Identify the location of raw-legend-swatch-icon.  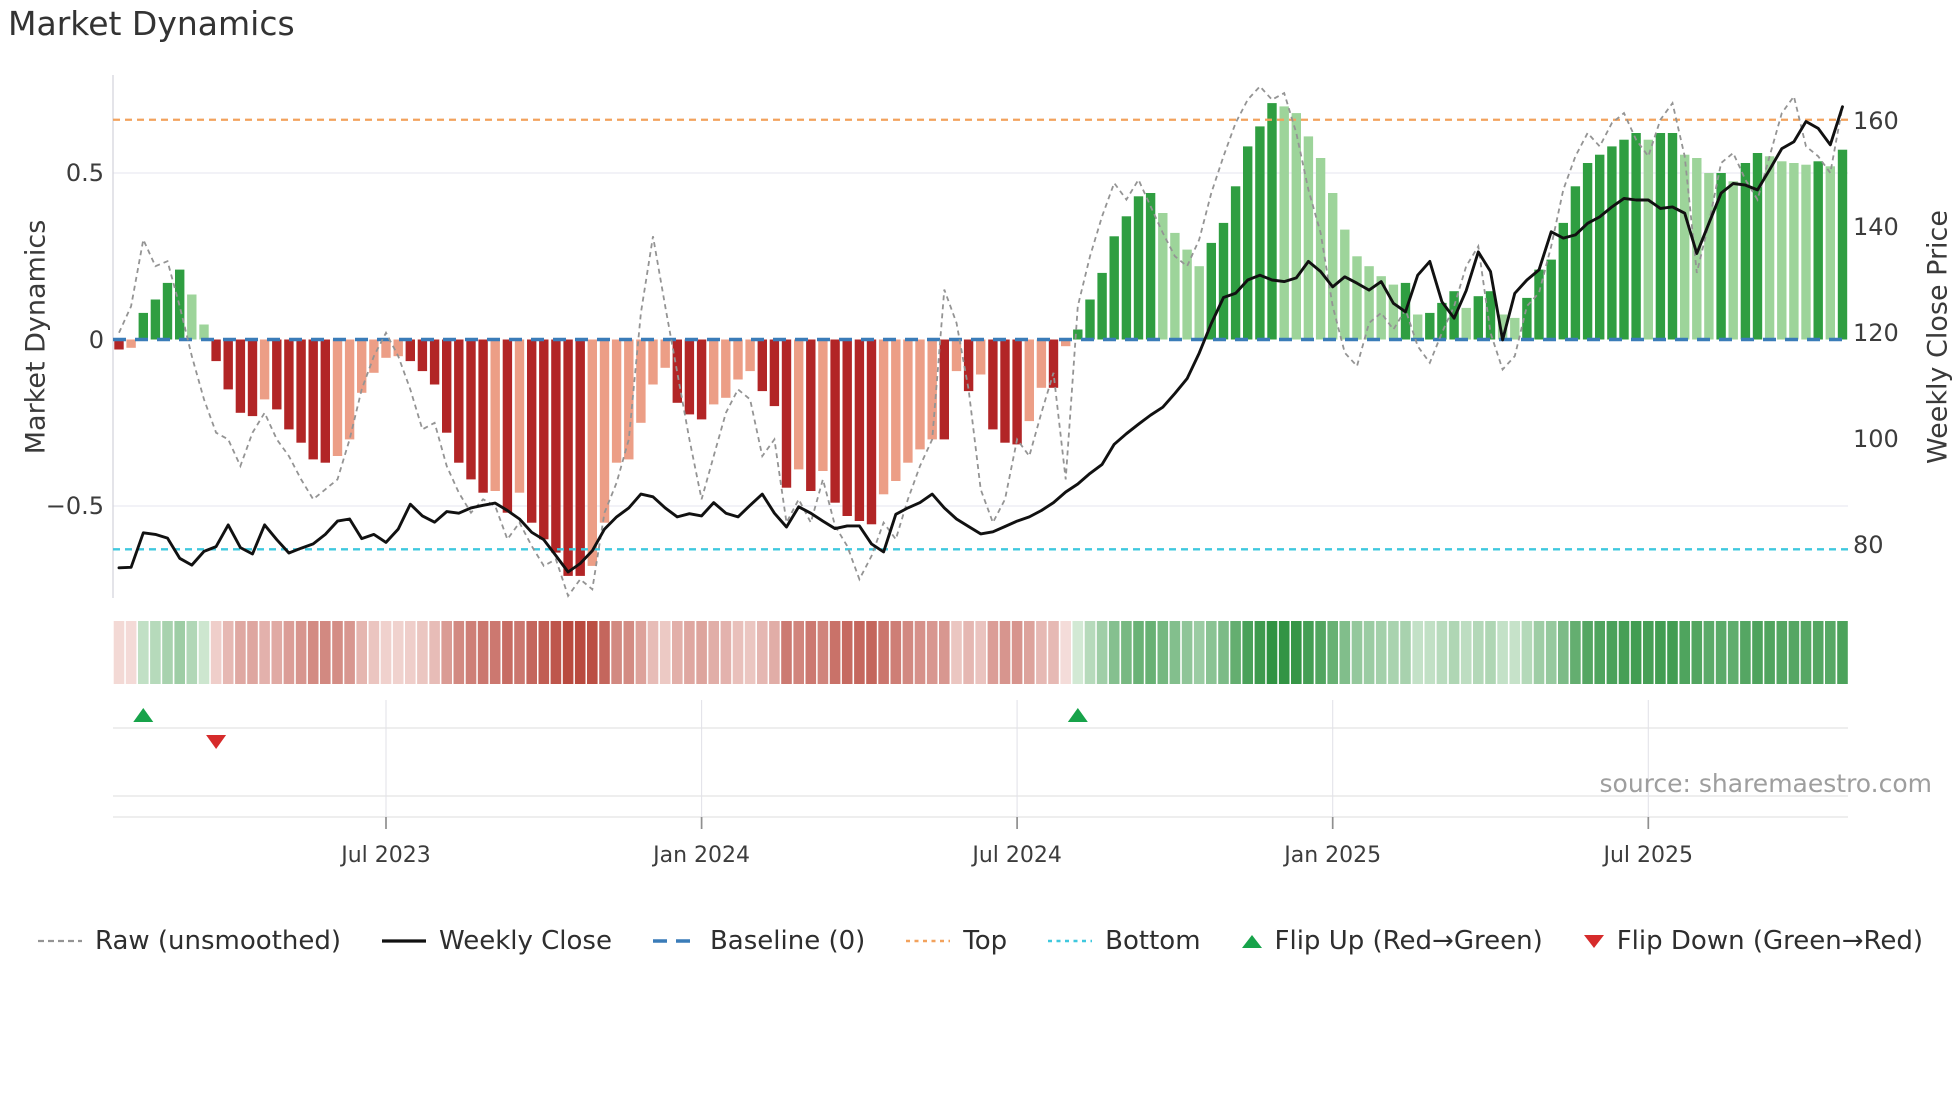
(59, 941).